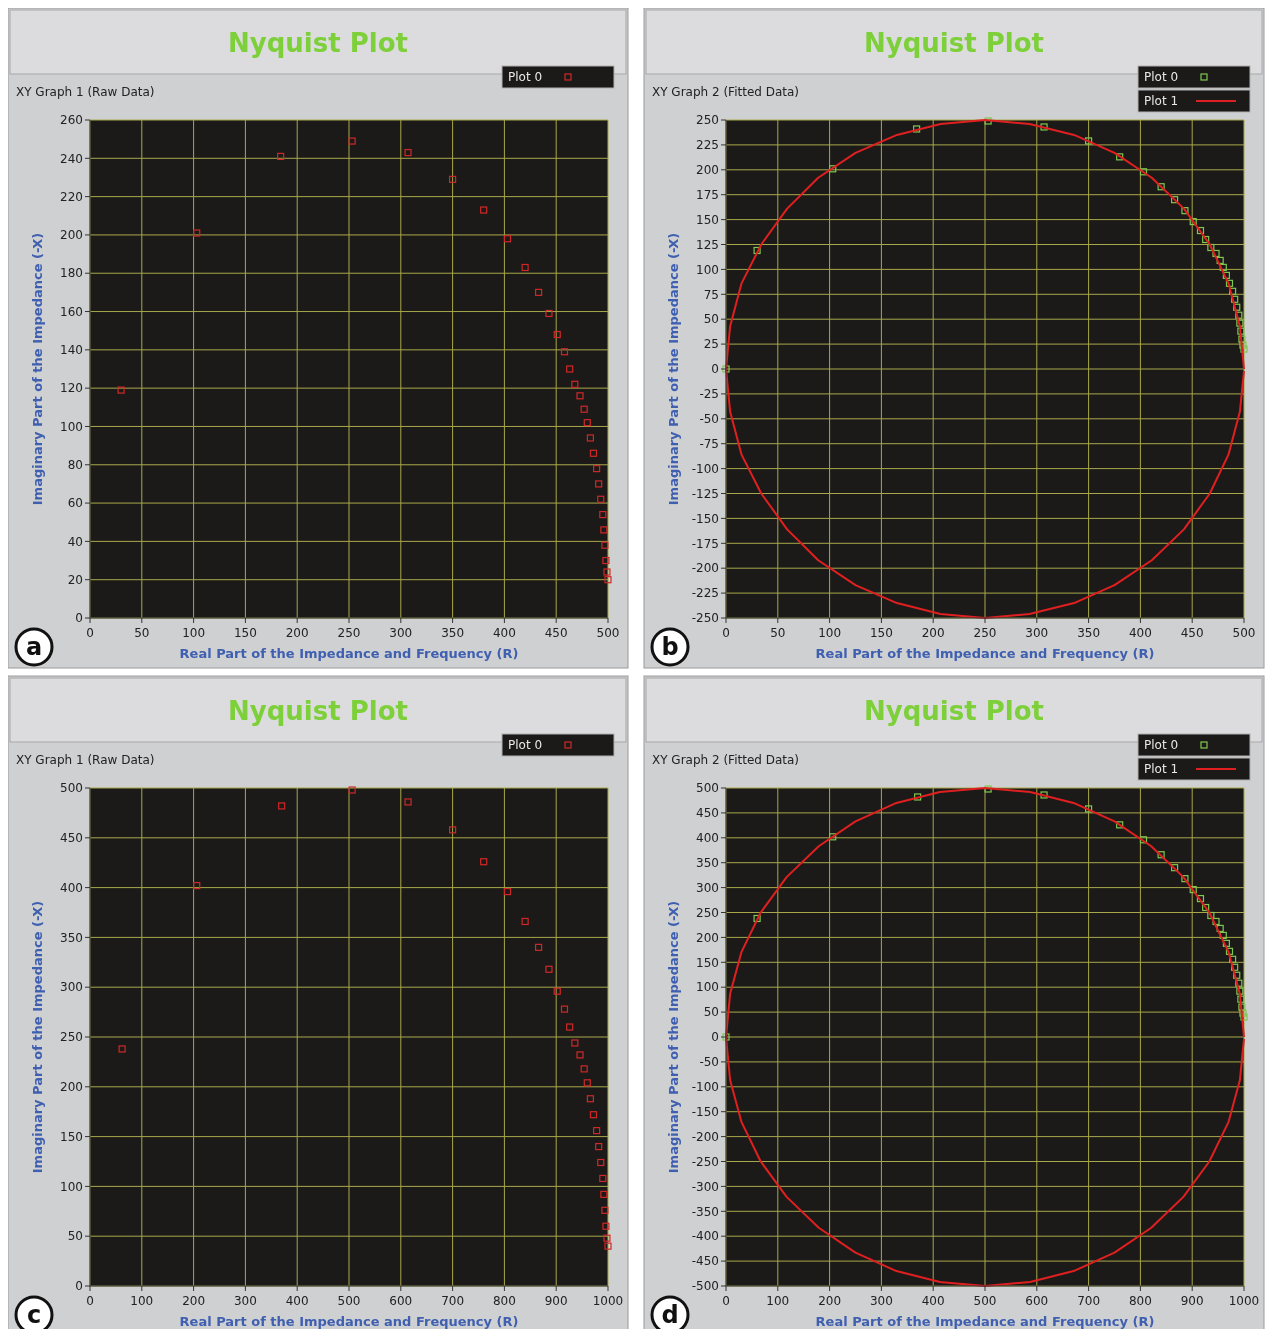 This screenshot has width=1276, height=1329. What do you see at coordinates (1161, 745) in the screenshot?
I see `legend-label: Plot 0` at bounding box center [1161, 745].